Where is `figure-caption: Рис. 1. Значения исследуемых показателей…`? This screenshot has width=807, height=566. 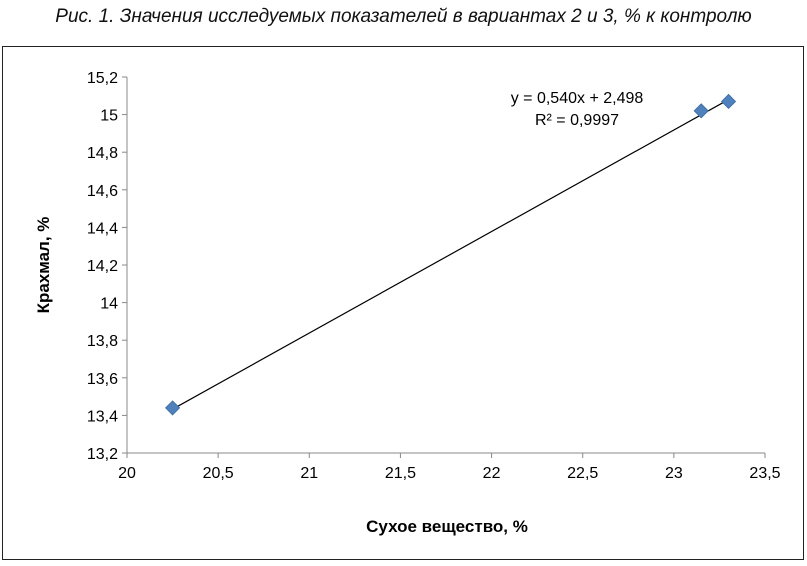
figure-caption: Рис. 1. Значения исследуемых показателей… is located at coordinates (403, 16).